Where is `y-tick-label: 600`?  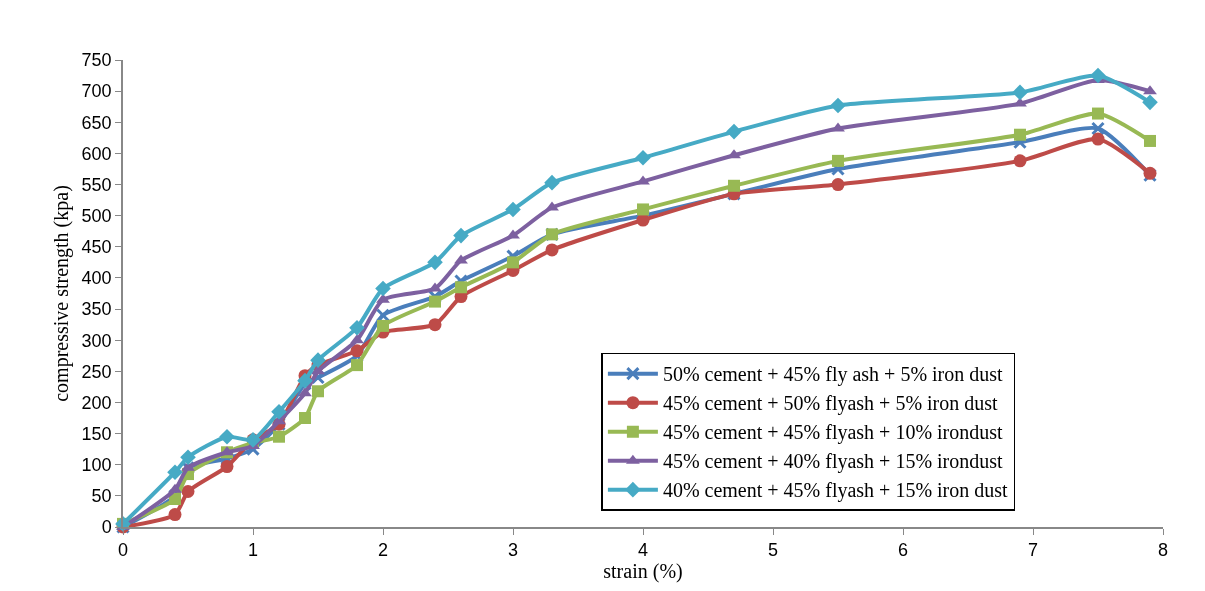 y-tick-label: 600 is located at coordinates (96, 153).